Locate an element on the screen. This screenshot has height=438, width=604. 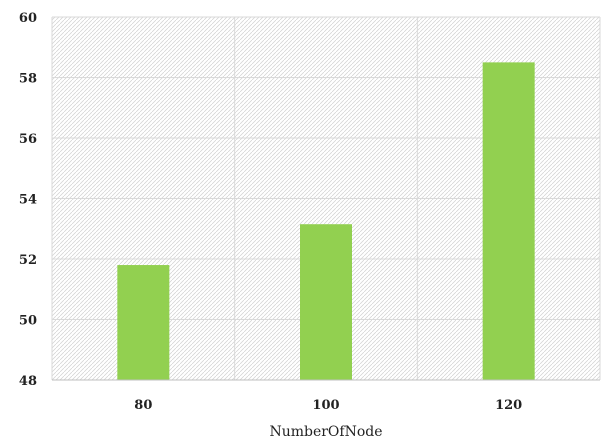
x-tick-label: 80 is located at coordinates (143, 405).